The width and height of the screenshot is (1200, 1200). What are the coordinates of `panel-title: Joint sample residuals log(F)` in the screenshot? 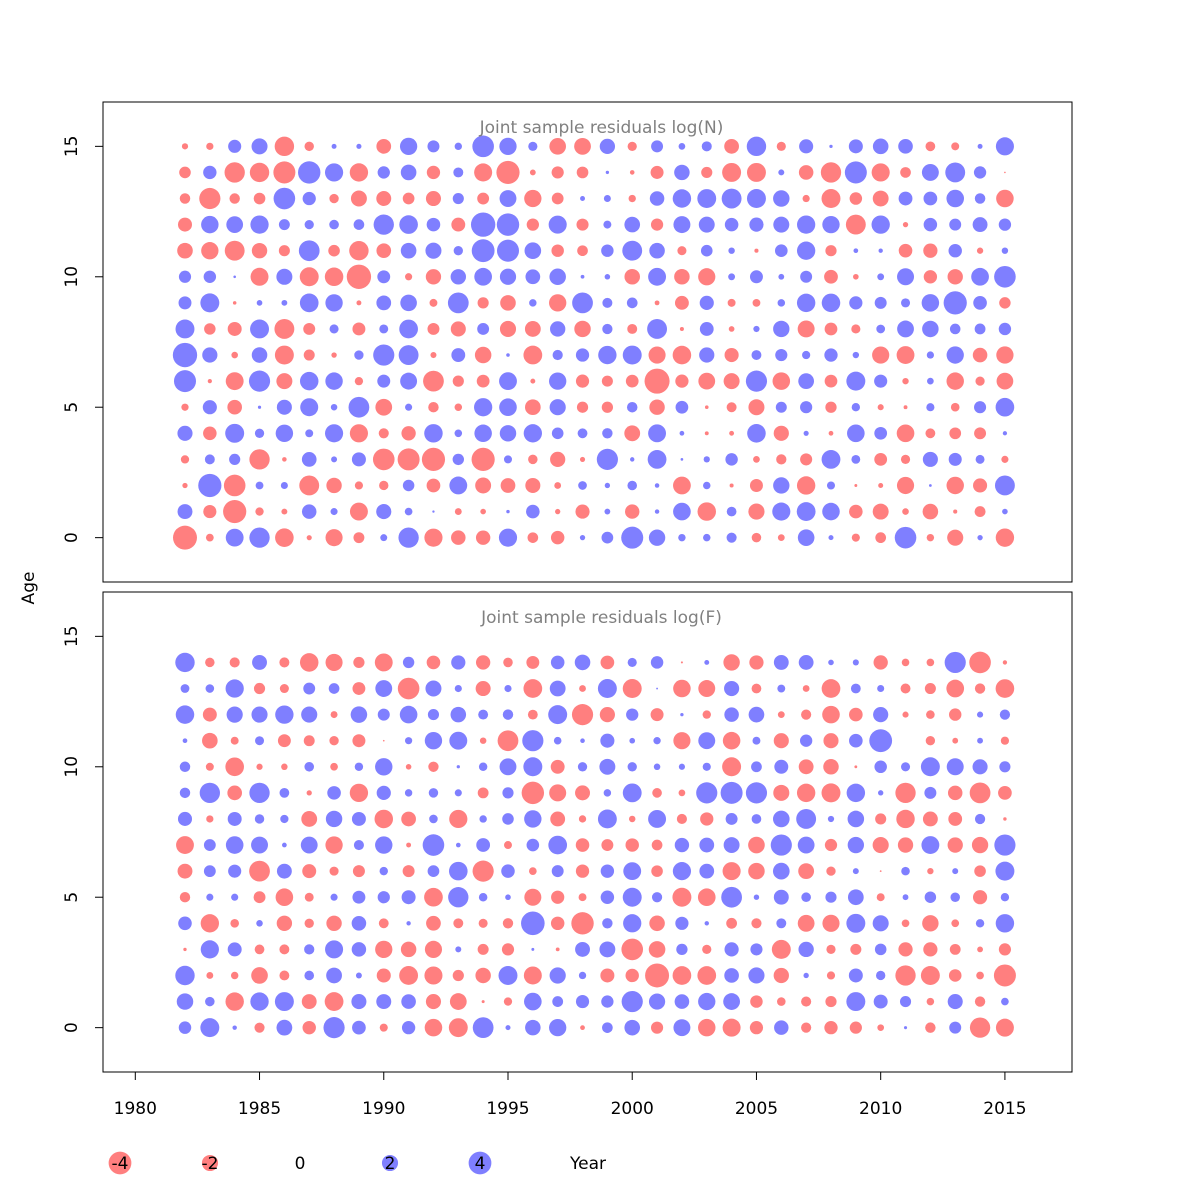 It's located at (601, 618).